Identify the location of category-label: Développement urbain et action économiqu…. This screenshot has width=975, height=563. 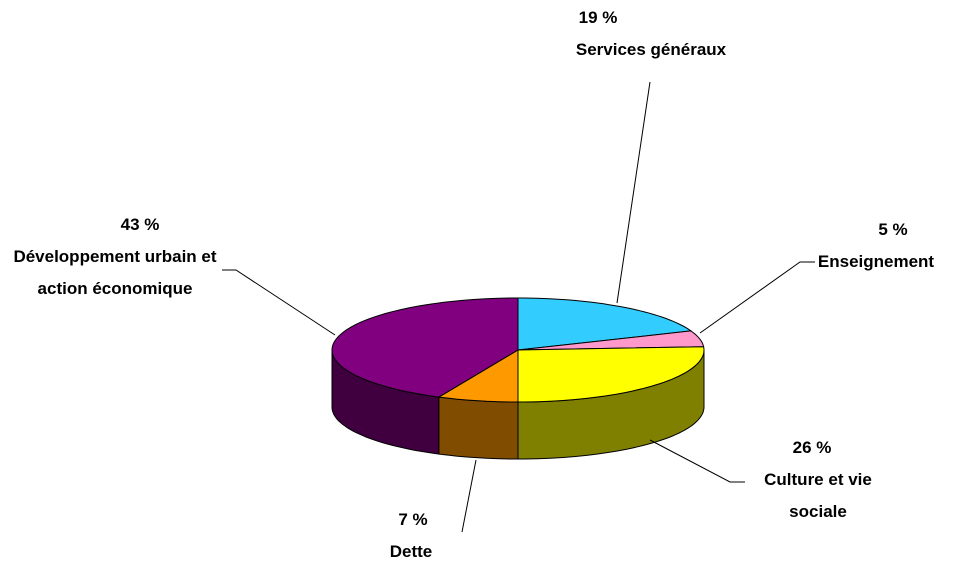
(115, 272).